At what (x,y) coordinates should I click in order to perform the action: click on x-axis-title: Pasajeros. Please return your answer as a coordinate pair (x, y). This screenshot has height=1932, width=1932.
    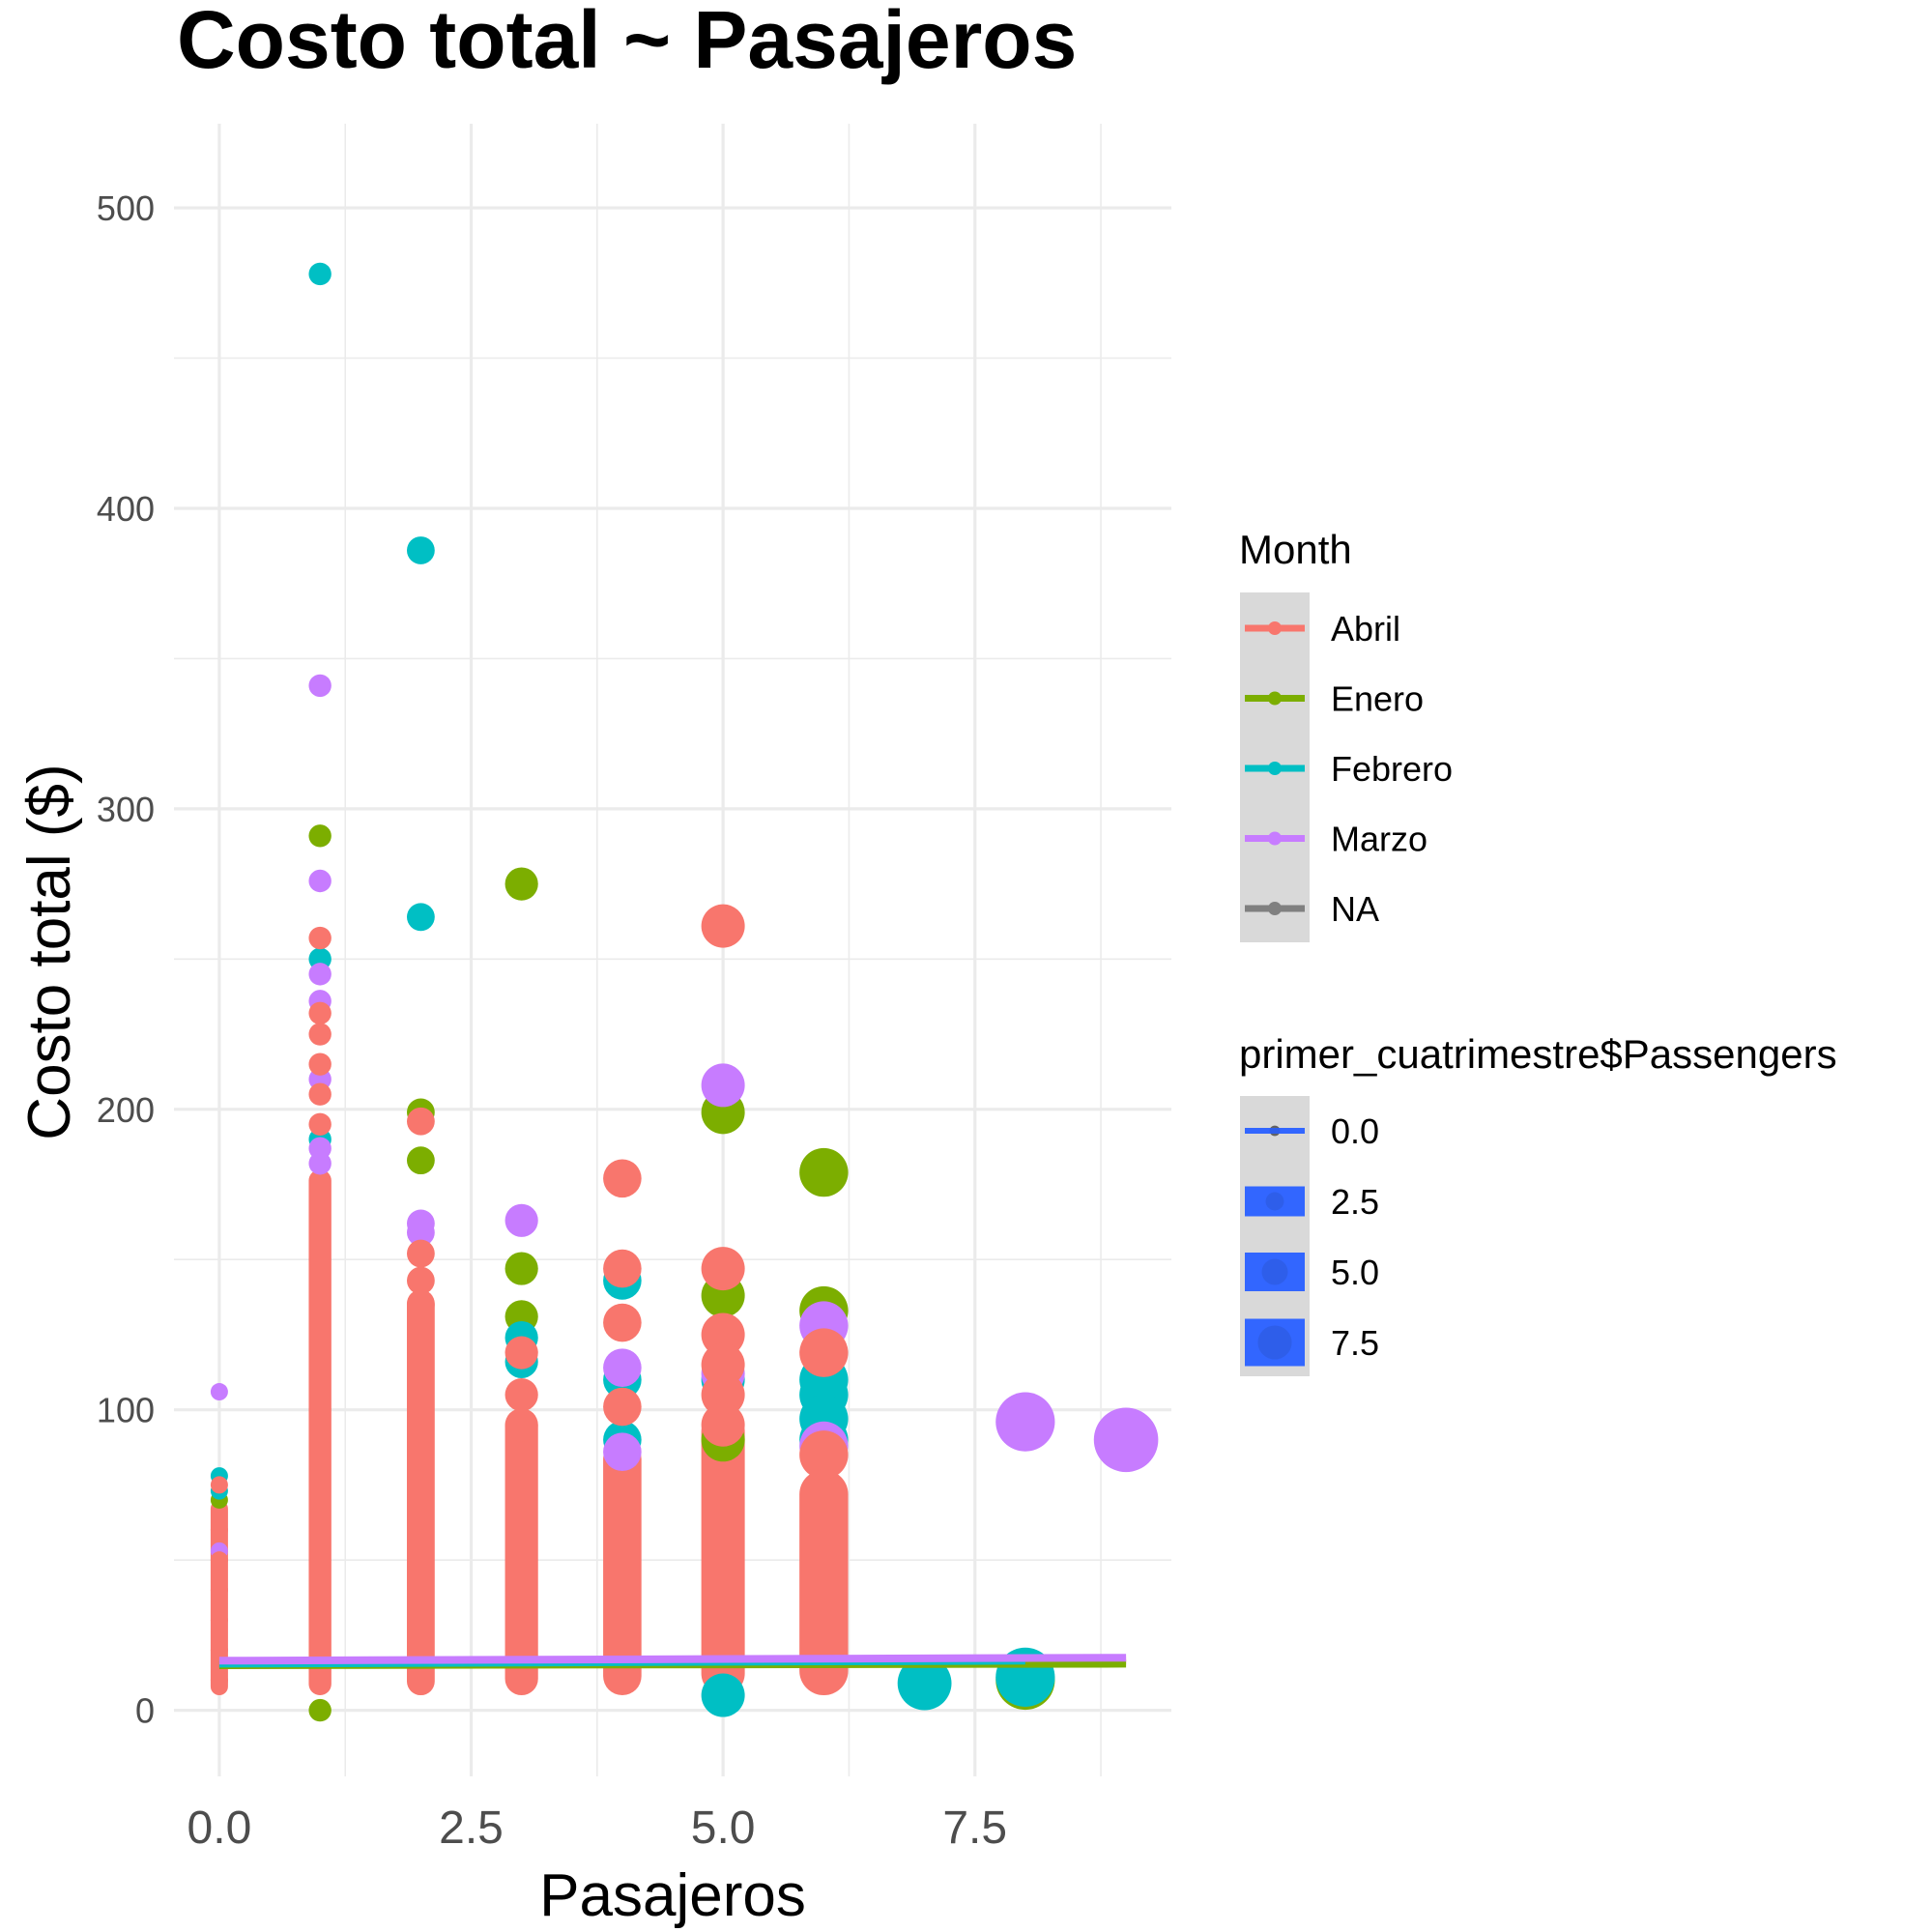
    Looking at the image, I should click on (673, 1895).